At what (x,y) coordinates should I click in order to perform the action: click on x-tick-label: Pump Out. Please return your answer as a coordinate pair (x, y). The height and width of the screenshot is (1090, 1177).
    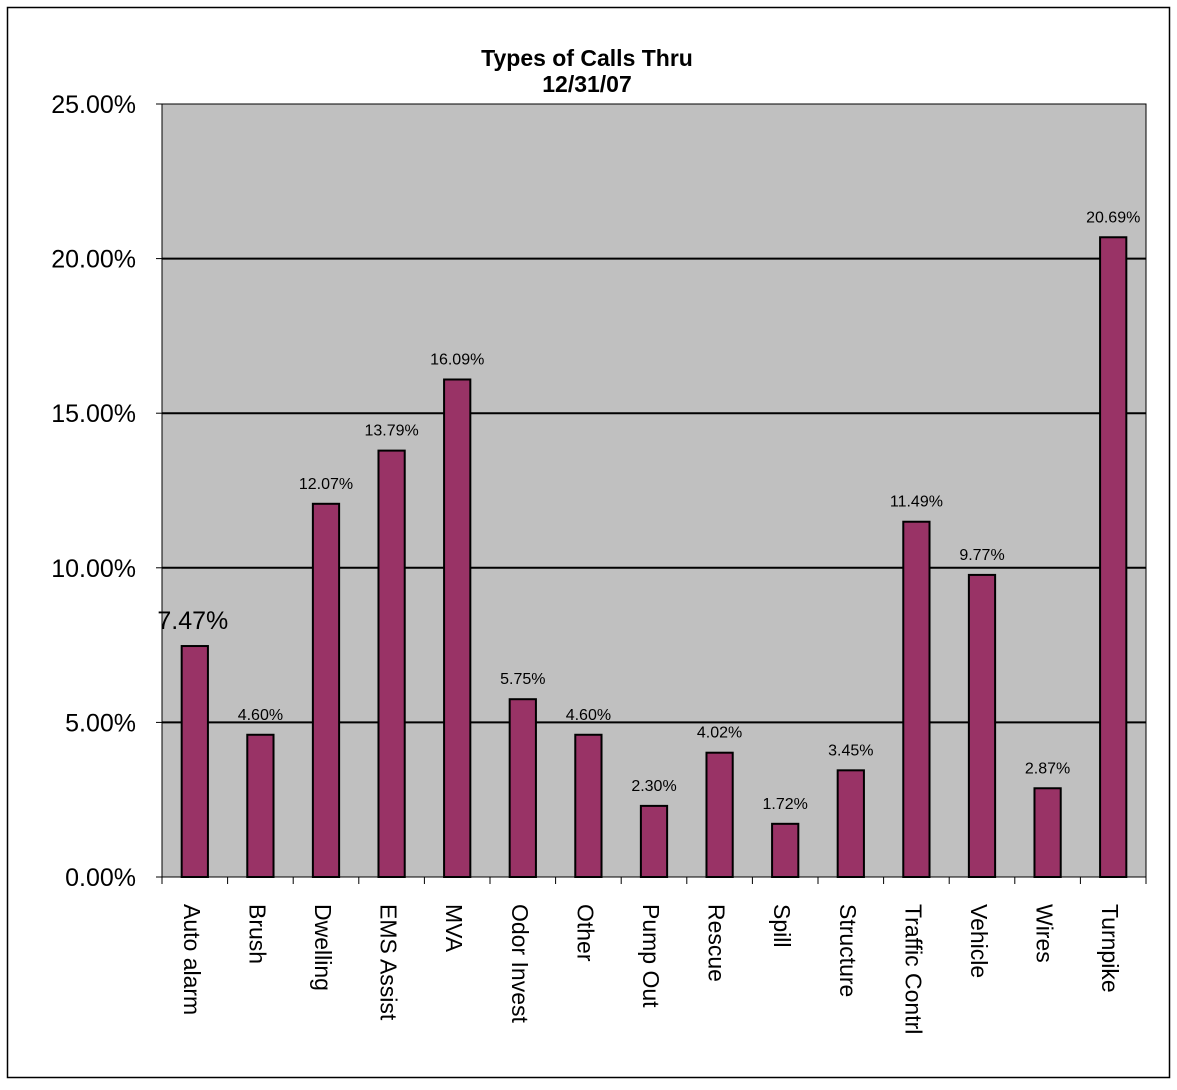
    Looking at the image, I should click on (651, 956).